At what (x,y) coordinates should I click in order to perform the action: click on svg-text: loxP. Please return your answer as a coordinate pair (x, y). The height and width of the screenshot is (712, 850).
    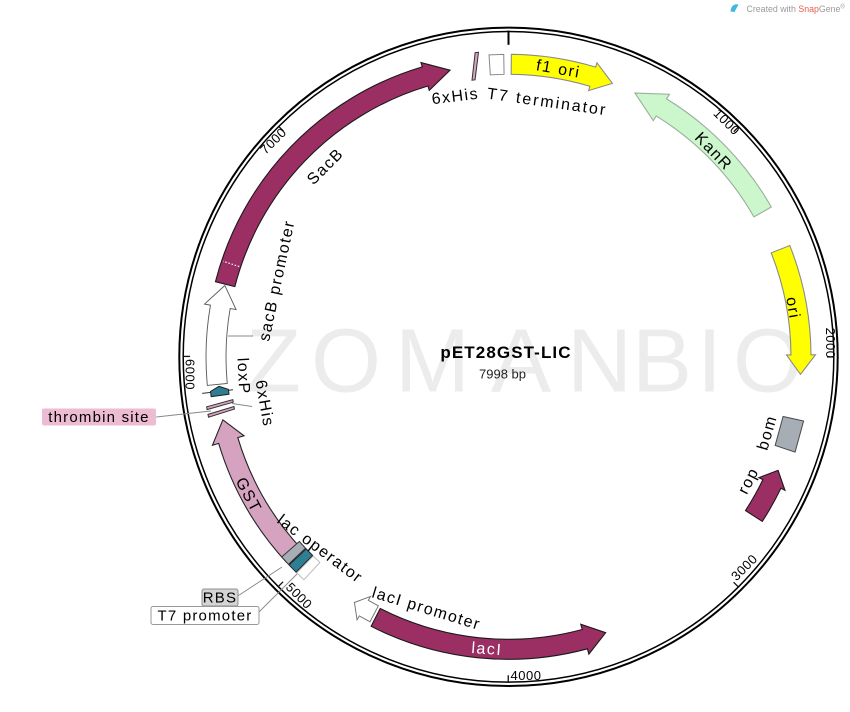
    Looking at the image, I should click on (243, 376).